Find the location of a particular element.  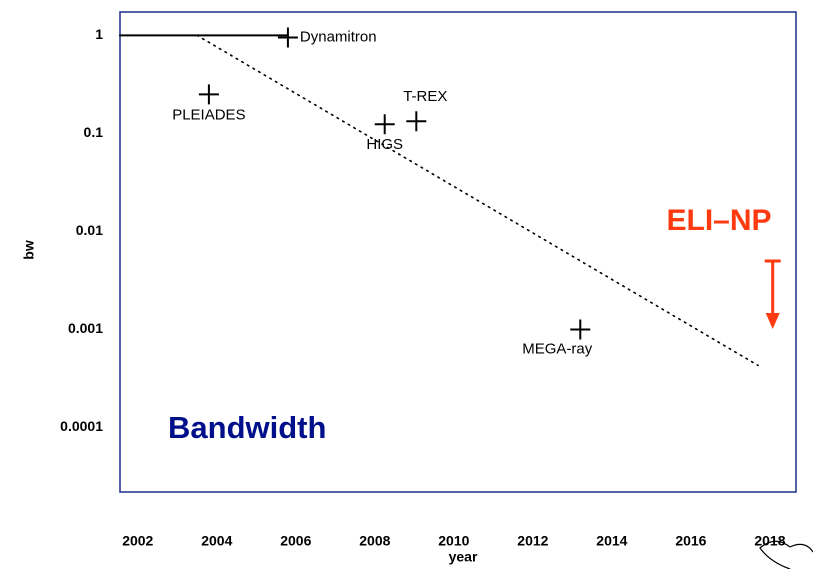

point-label: HIGS is located at coordinates (384, 144).